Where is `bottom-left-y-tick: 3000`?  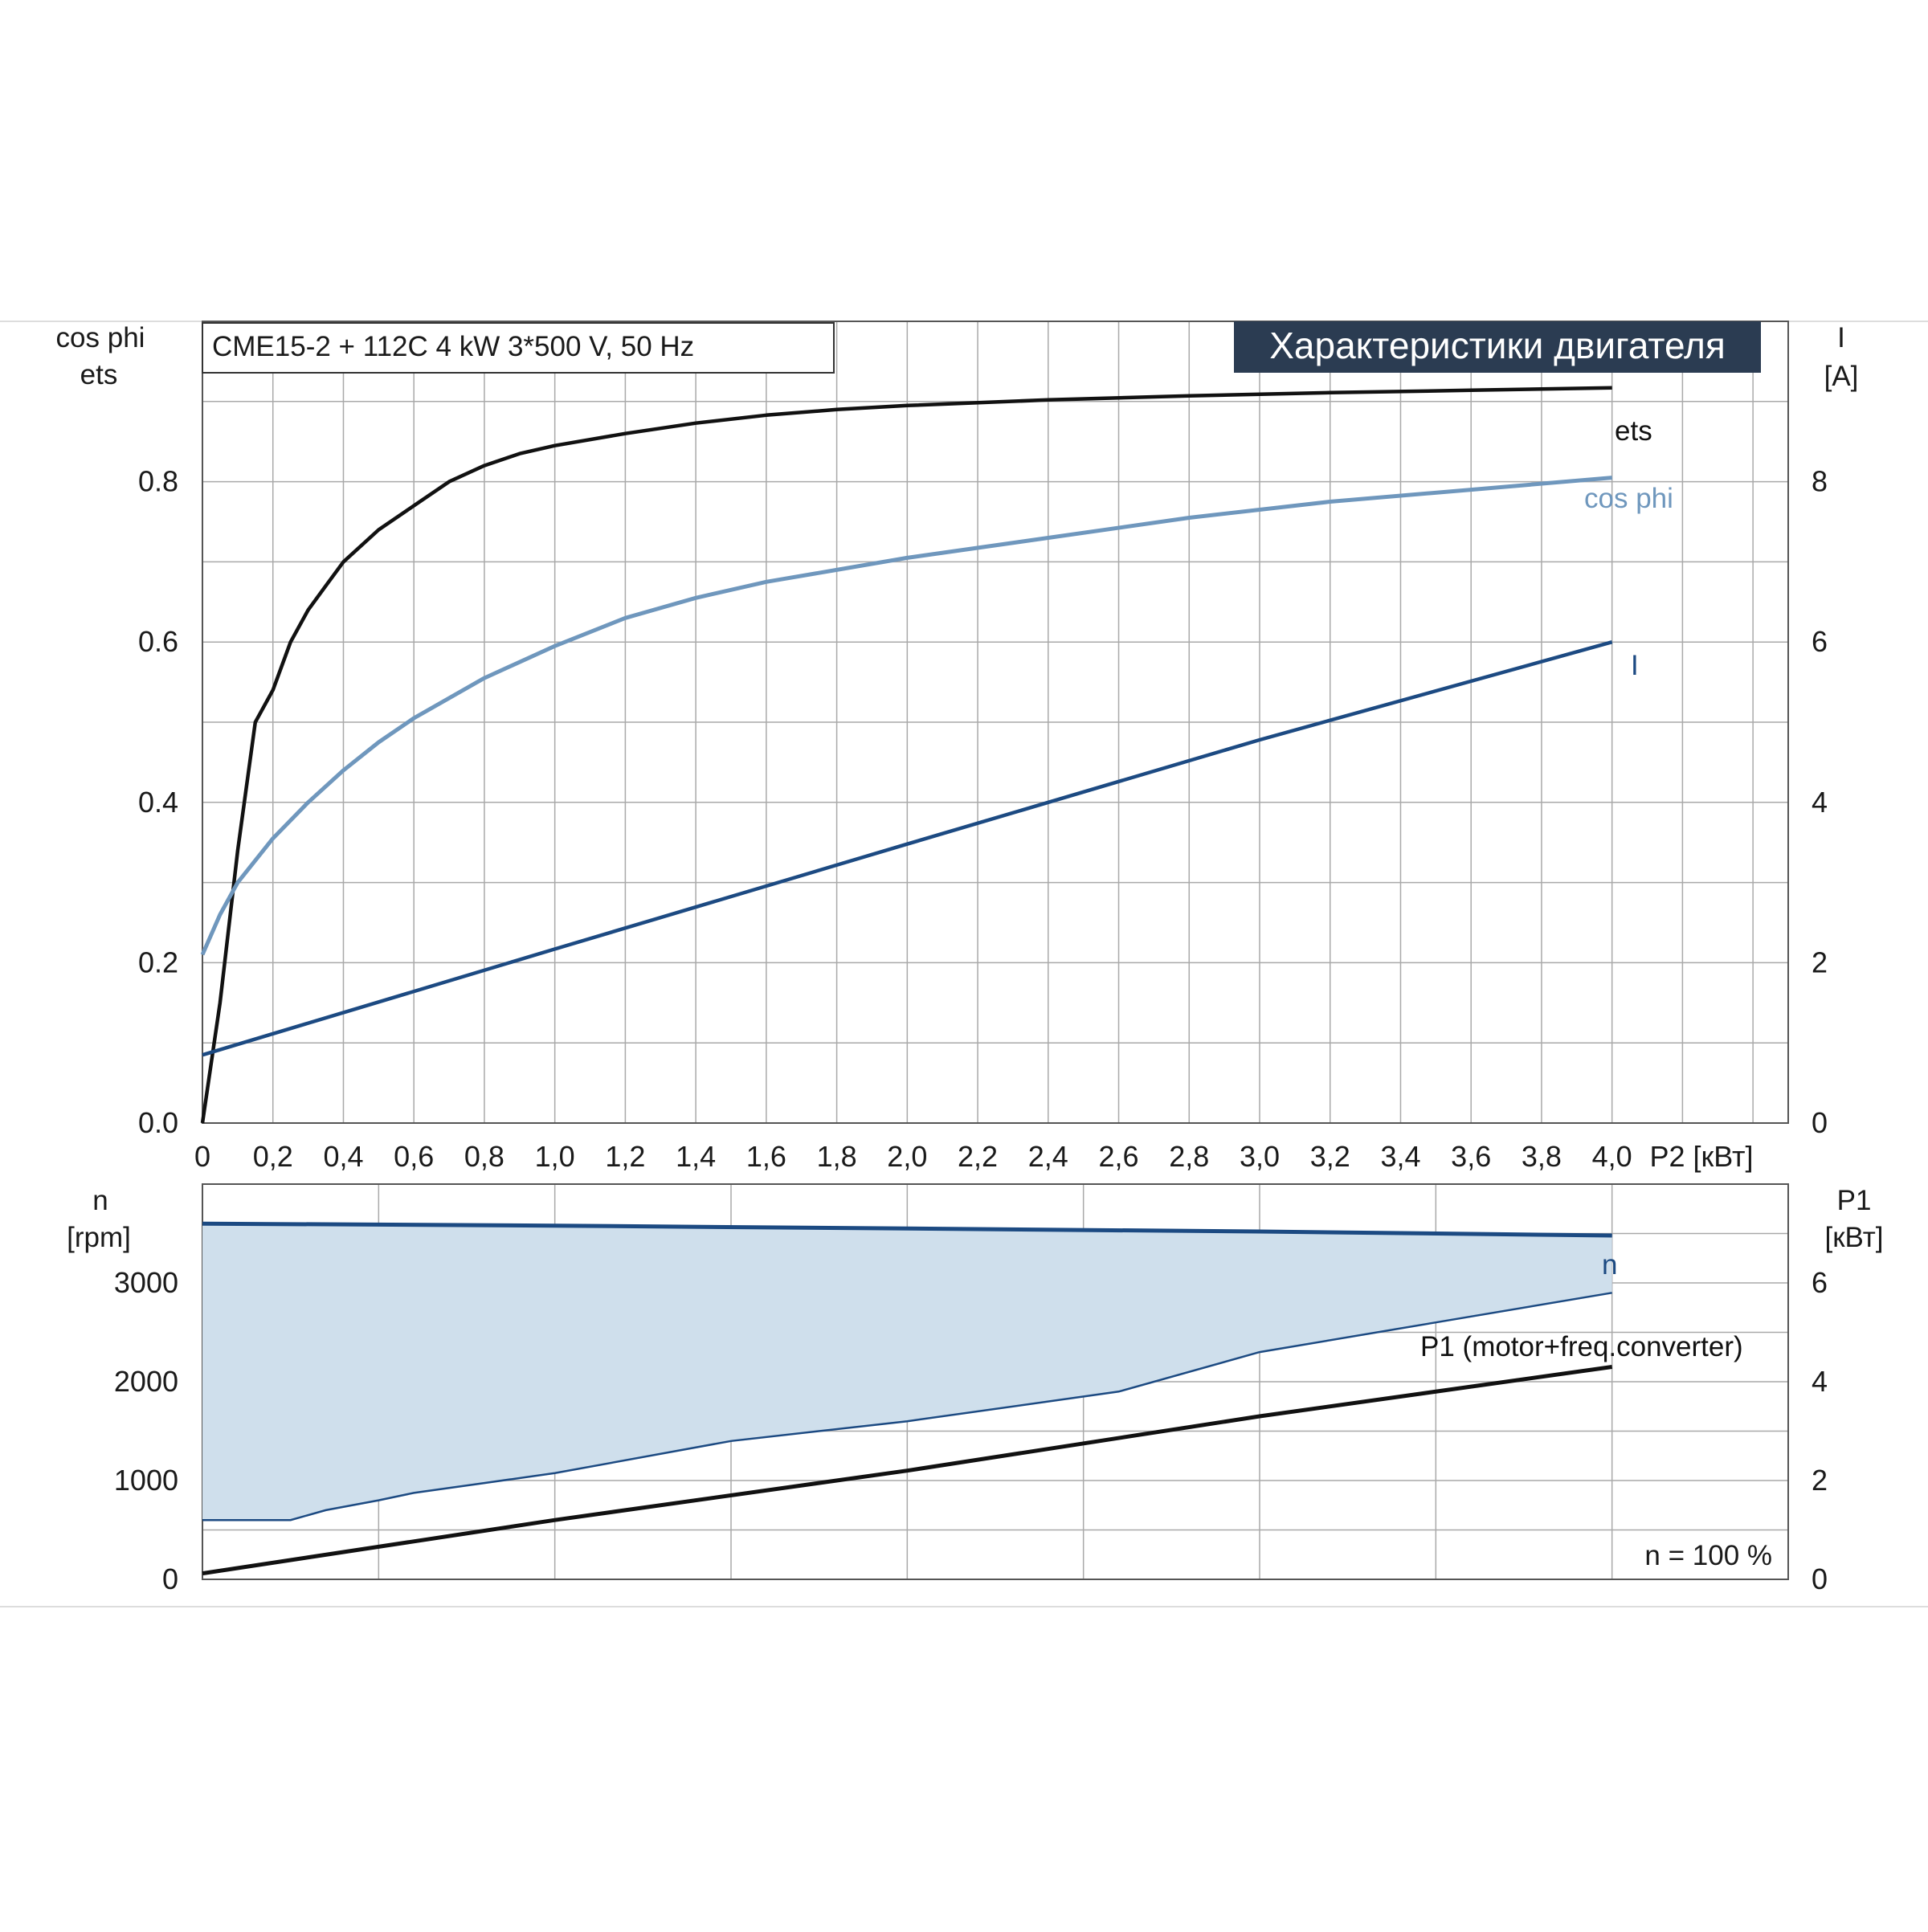 bottom-left-y-tick: 3000 is located at coordinates (146, 1282).